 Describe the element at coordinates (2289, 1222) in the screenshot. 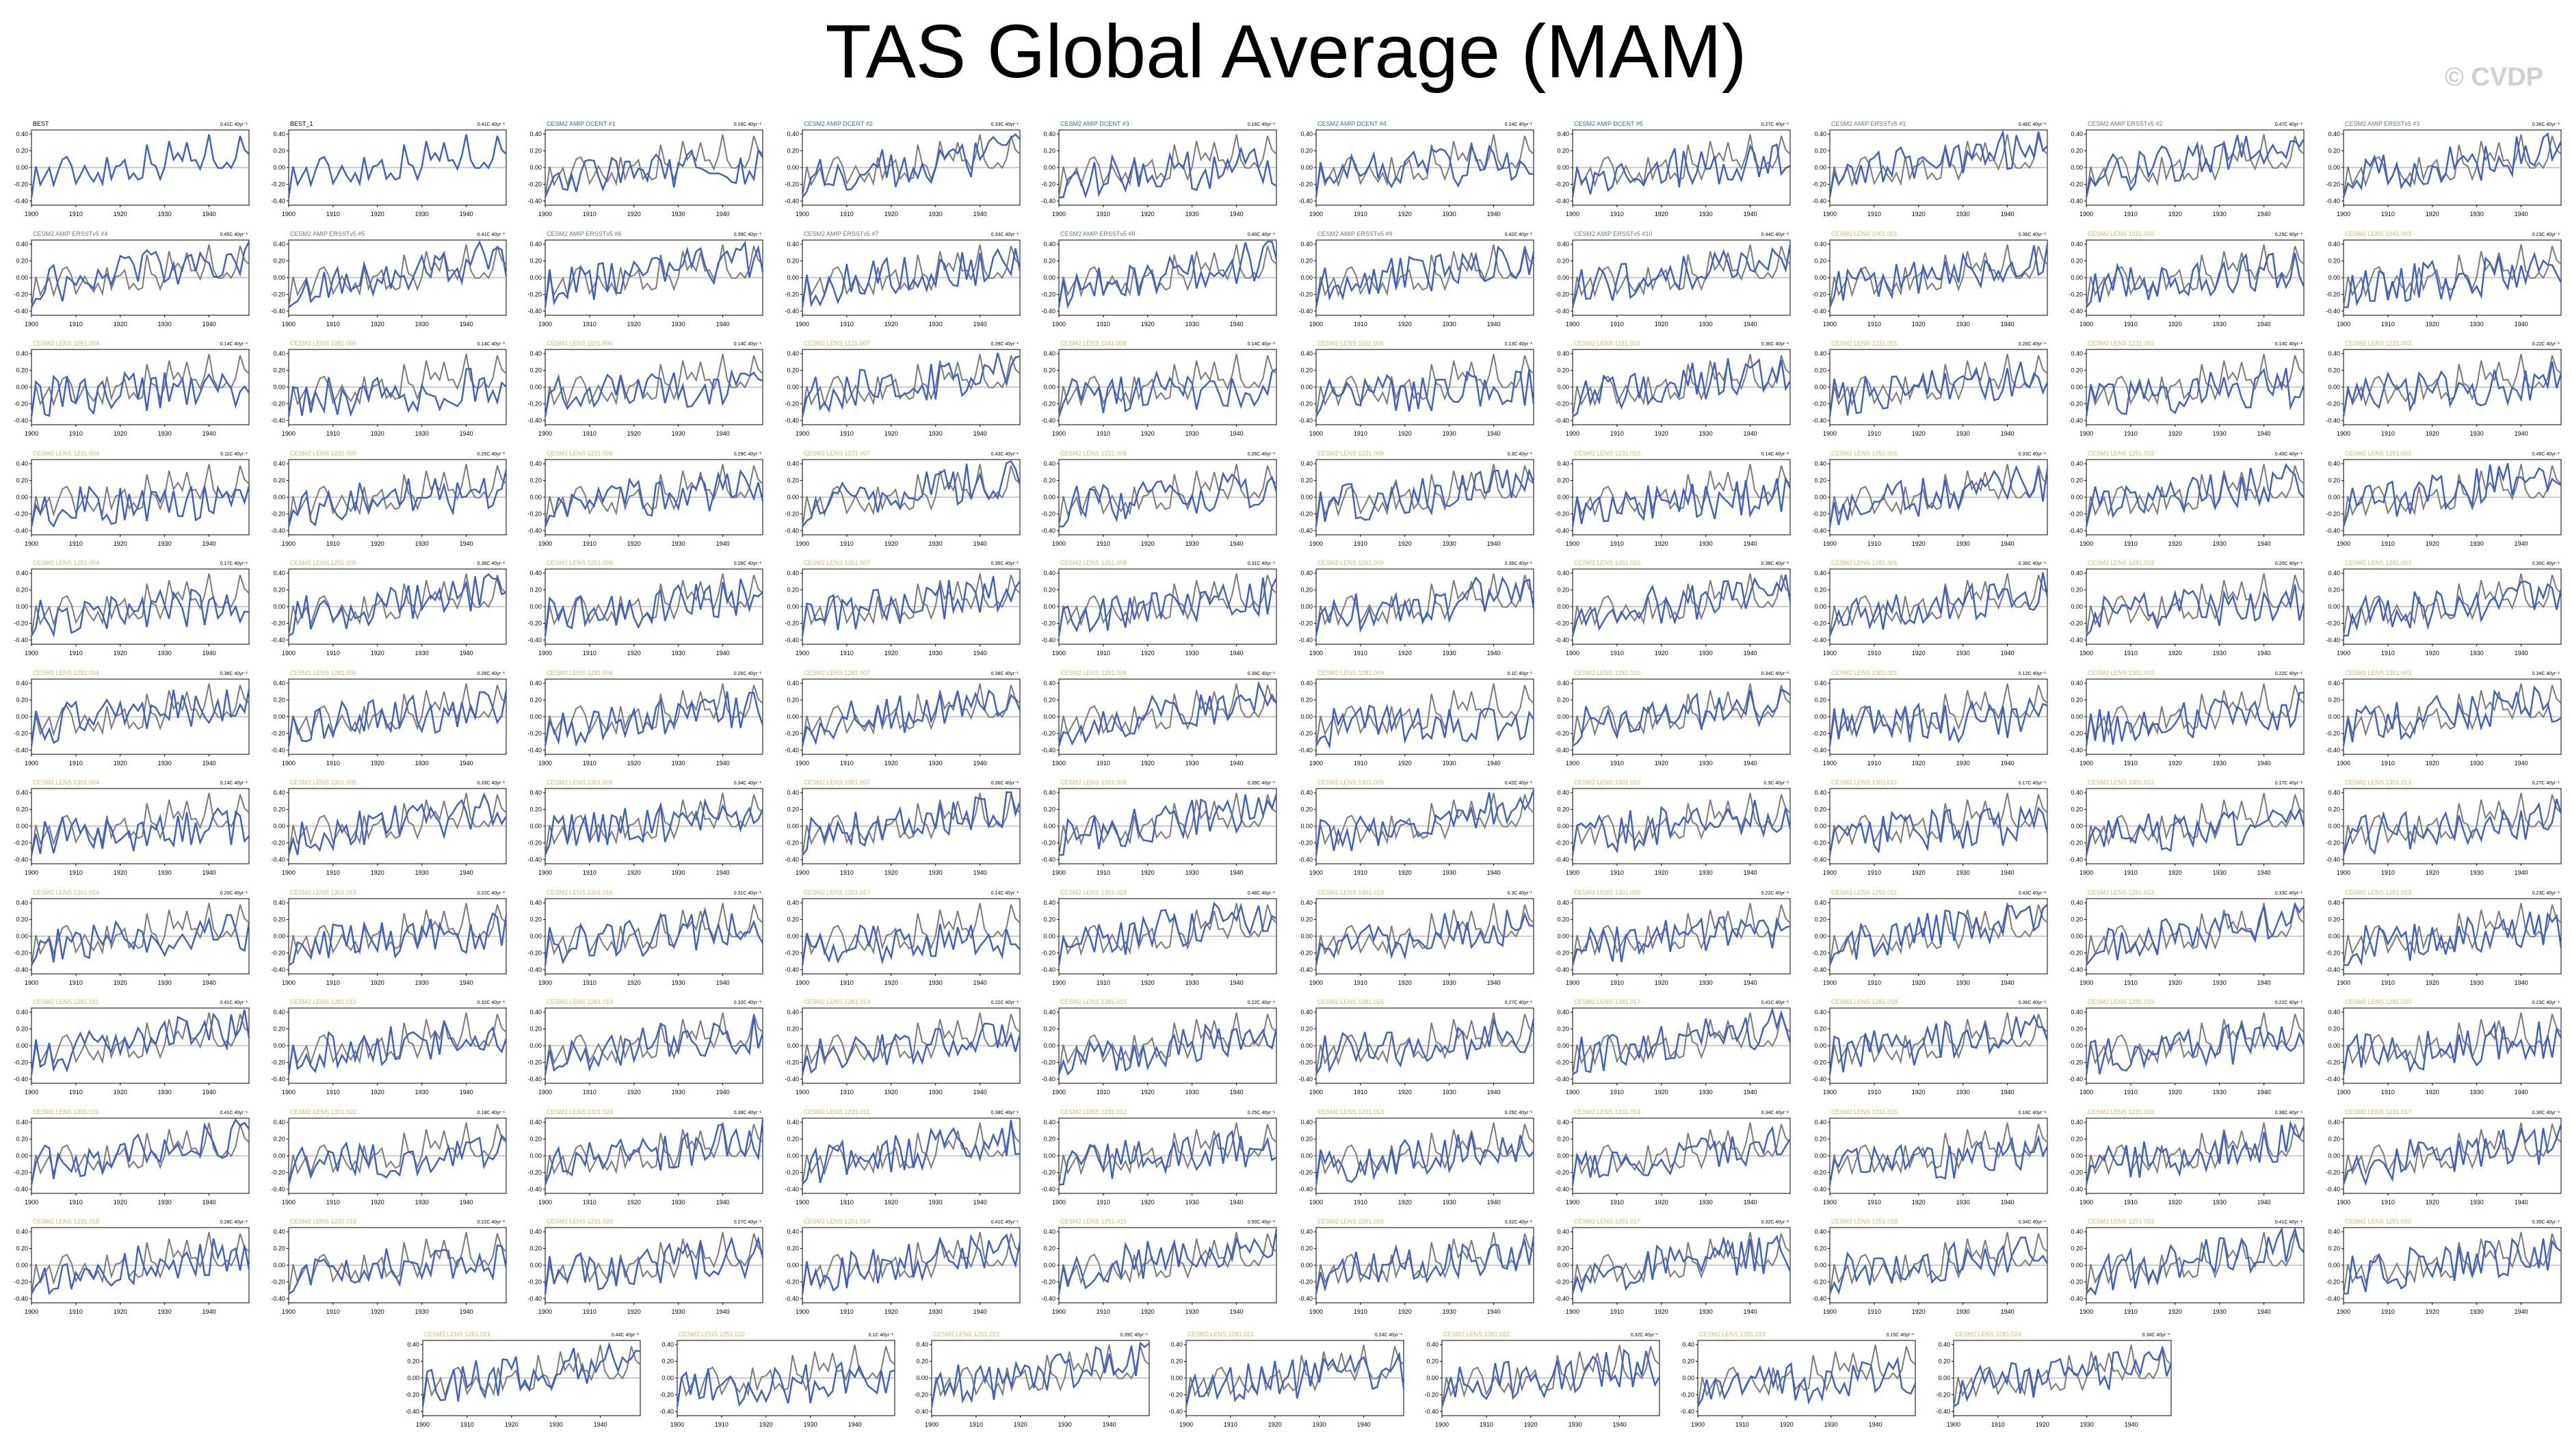

I see `panel-trend-label: 0.41C 40yr⁻¹` at that location.